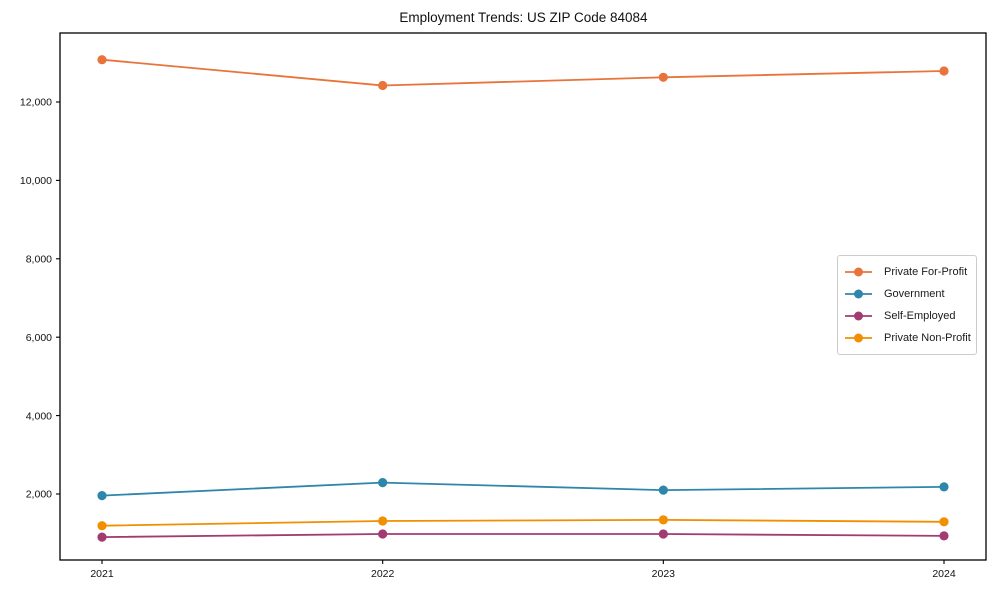 Image resolution: width=1000 pixels, height=600 pixels. I want to click on legend-item-government: Government, so click(906, 294).